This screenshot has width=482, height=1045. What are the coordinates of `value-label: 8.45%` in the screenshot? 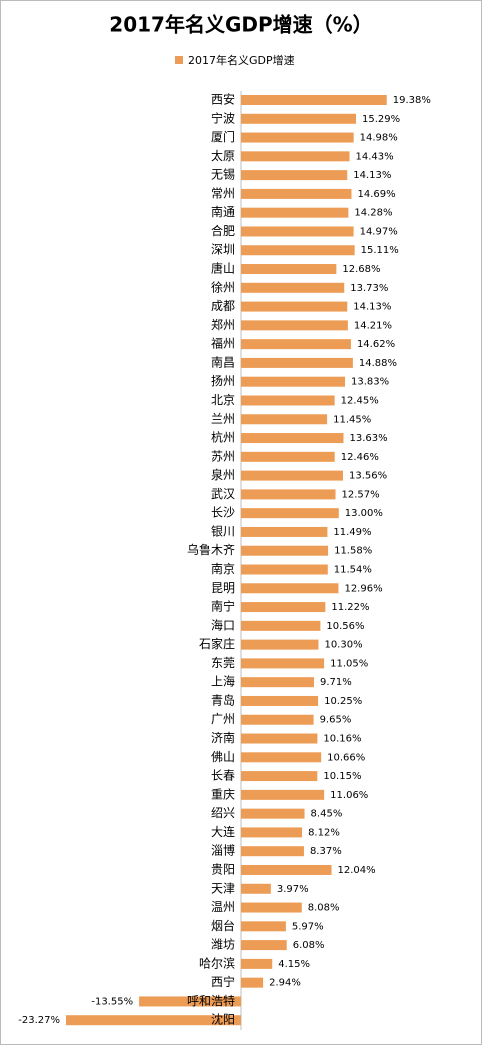 It's located at (327, 814).